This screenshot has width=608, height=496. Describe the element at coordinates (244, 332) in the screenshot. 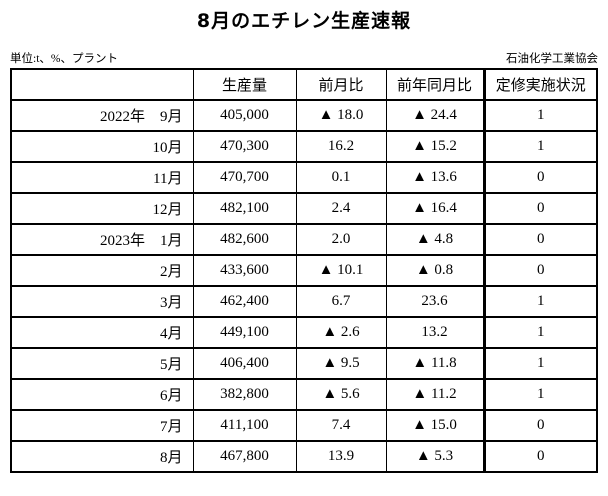

I see `cell-production: 449,100` at that location.